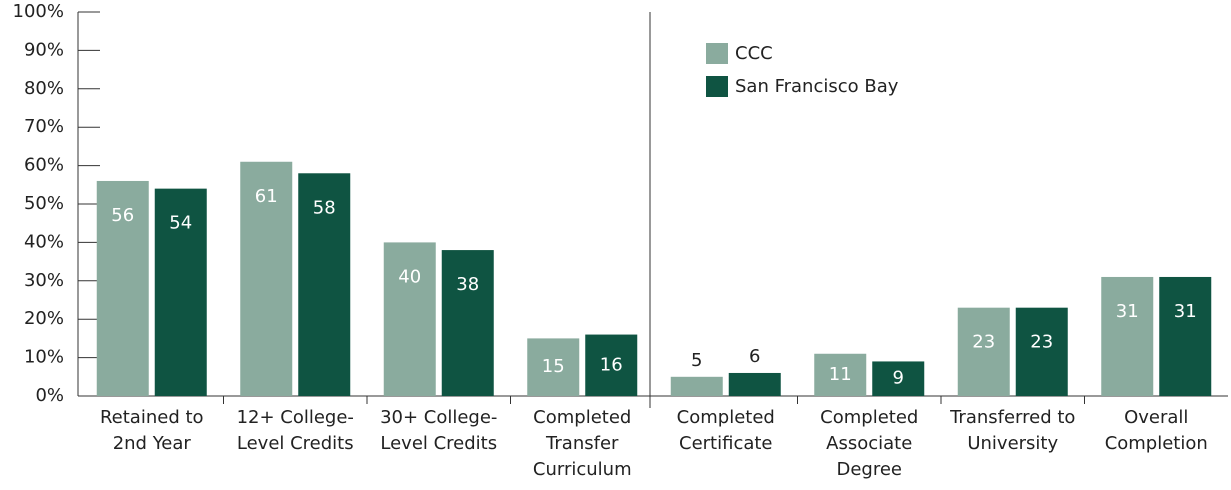 This screenshot has width=1231, height=490. Describe the element at coordinates (44, 318) in the screenshot. I see `y-tick-label: 20%` at that location.